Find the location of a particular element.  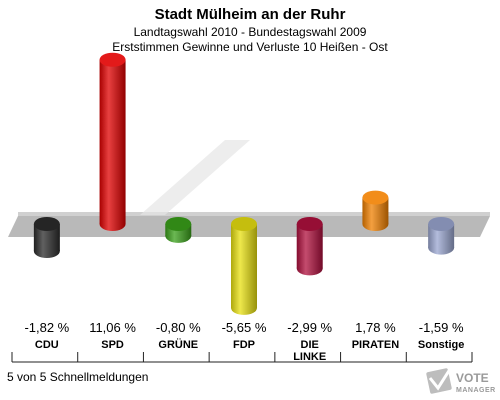

value-label-4: -2,99 % is located at coordinates (309, 327).